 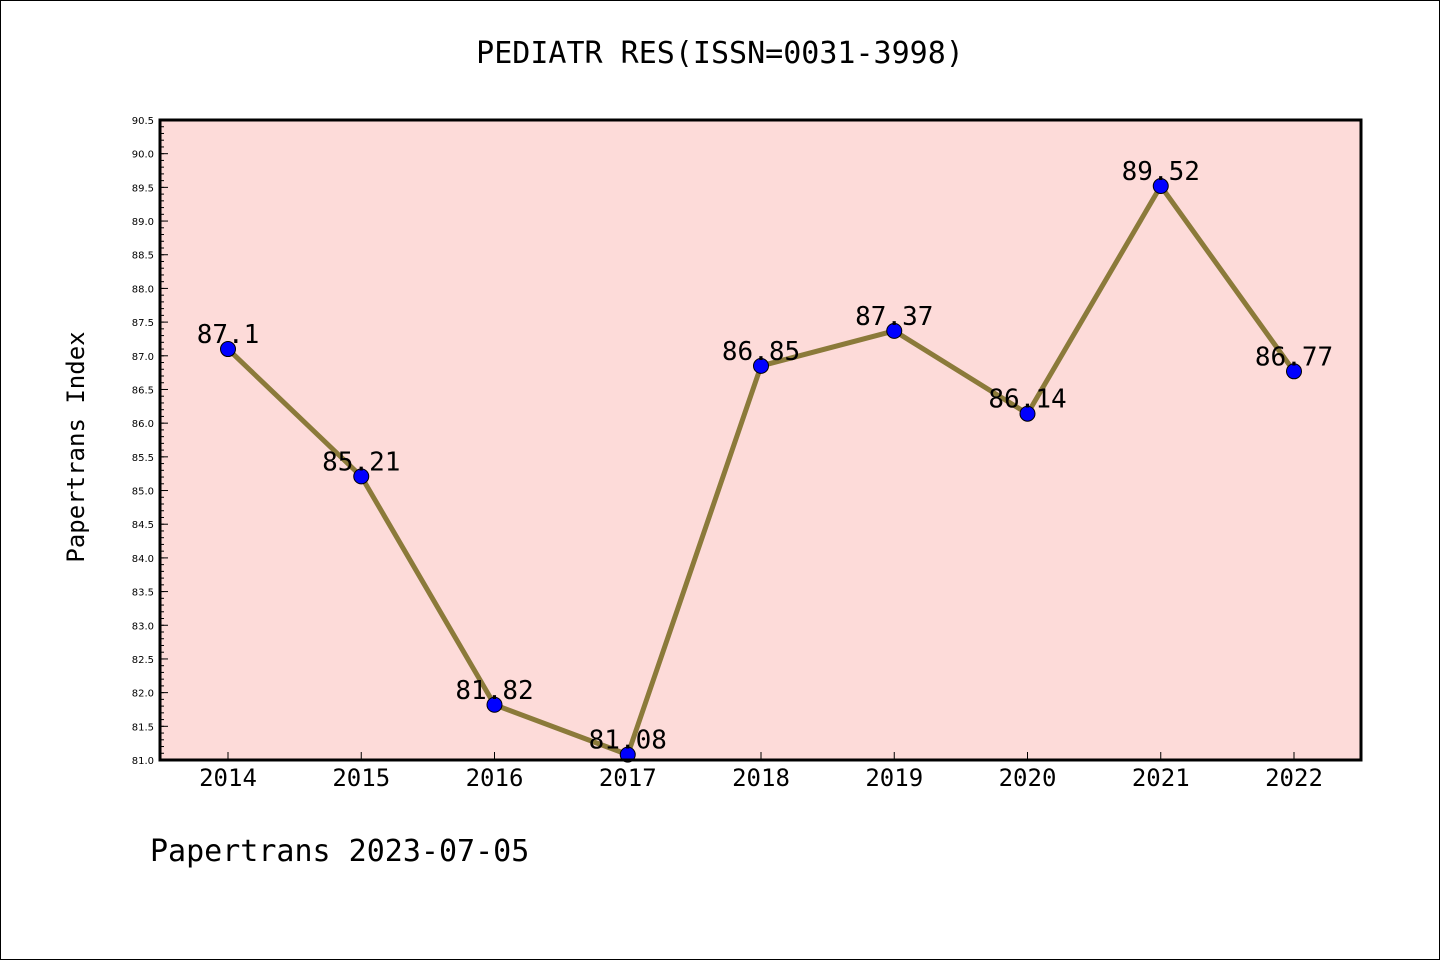 I want to click on y-tick-label: 83.5, so click(x=143, y=593).